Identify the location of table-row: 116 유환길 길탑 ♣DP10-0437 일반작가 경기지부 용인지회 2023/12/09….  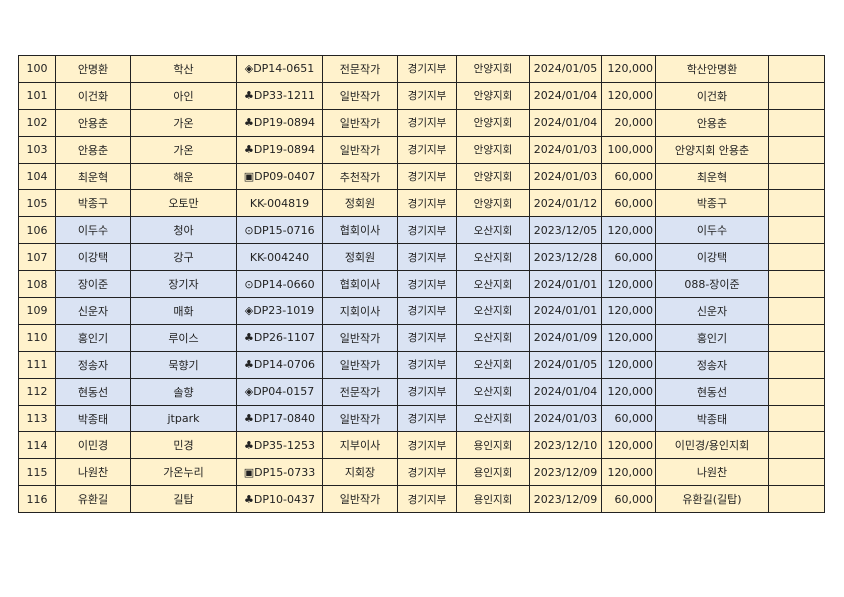
(421, 499).